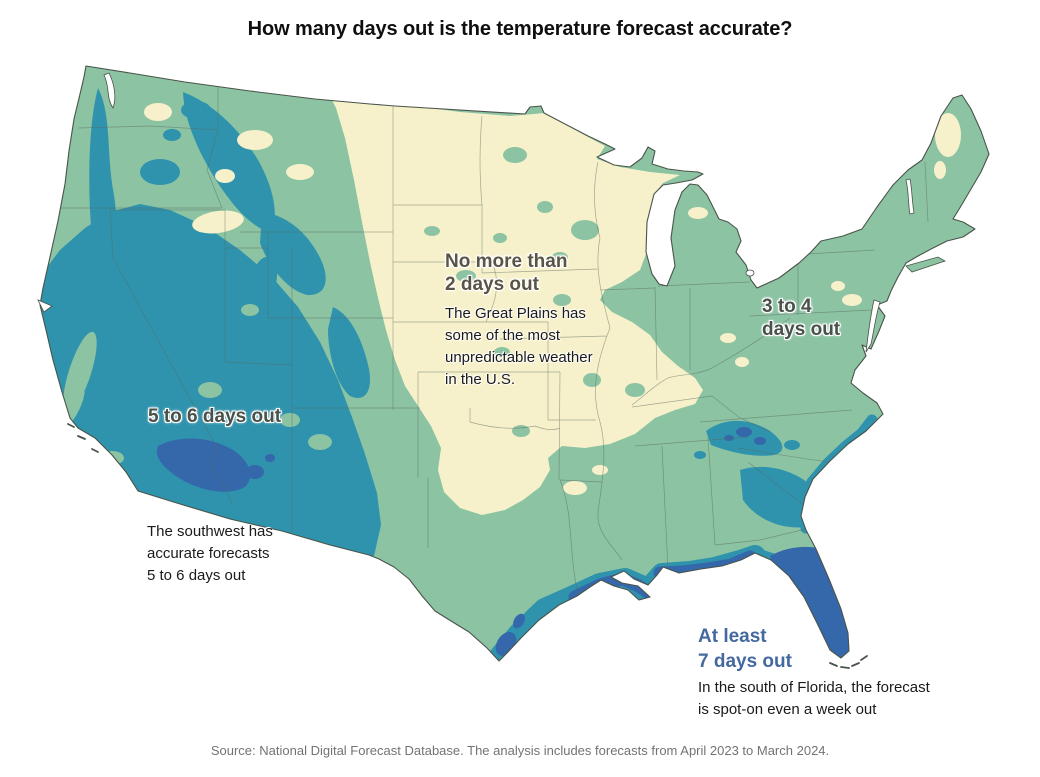  What do you see at coordinates (910, 196) in the screenshot?
I see `lake-champlain` at bounding box center [910, 196].